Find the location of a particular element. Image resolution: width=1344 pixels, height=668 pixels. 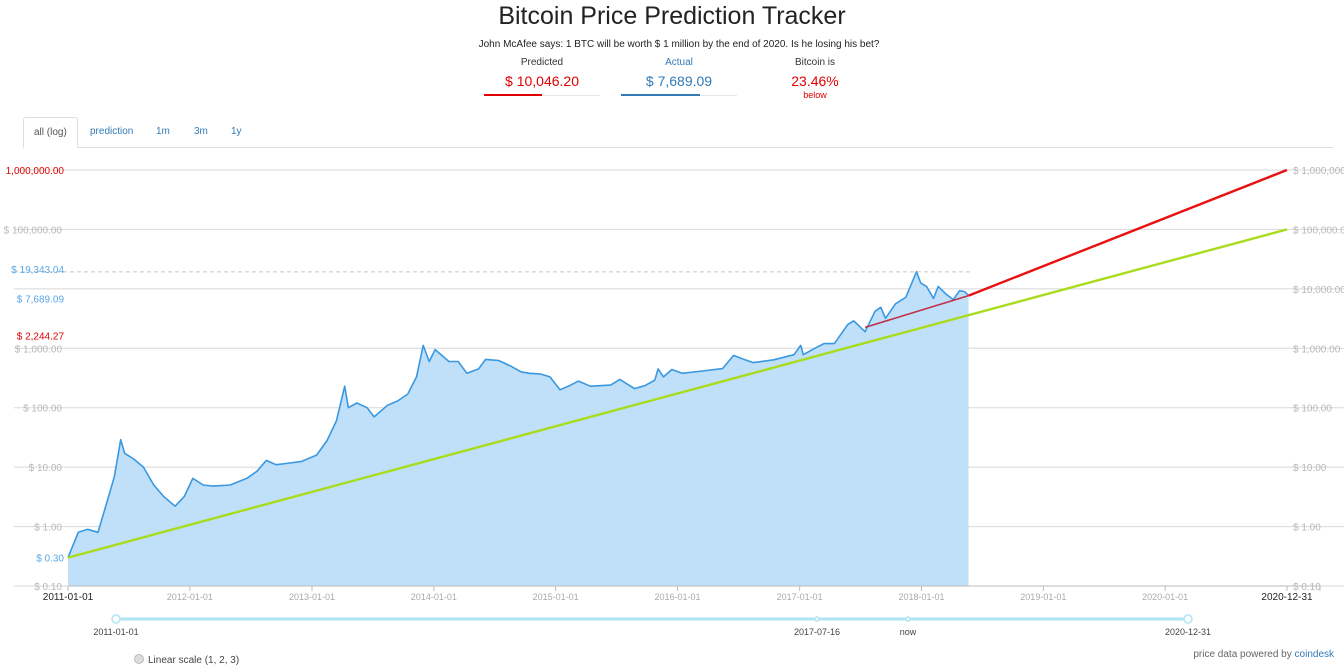

tab-1y: 1y is located at coordinates (236, 131).